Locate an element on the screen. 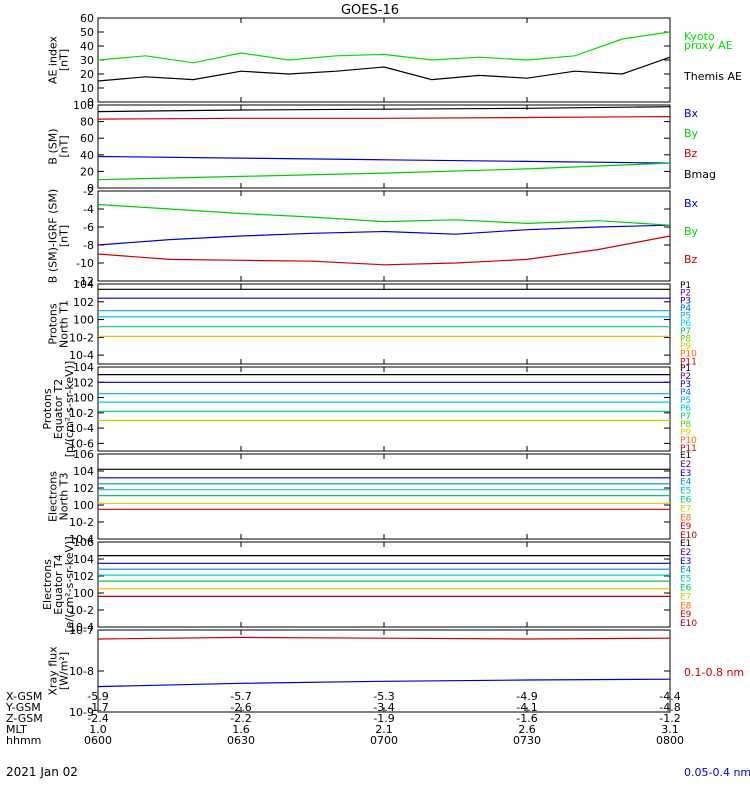  panel-bsm: 0 20 40 60 80 100 B (SM)[nT] Bx By Bz Bmag is located at coordinates (382, 147).